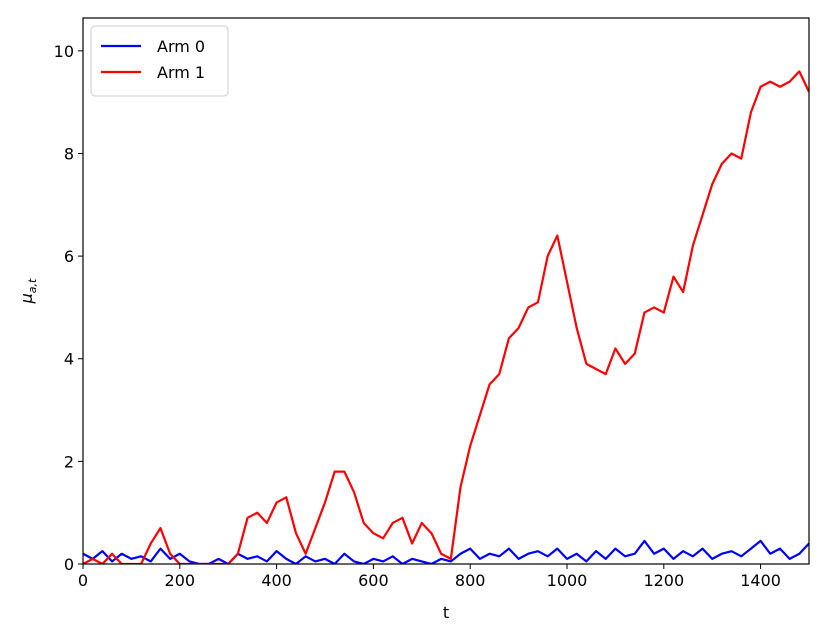 This screenshot has width=831, height=644. I want to click on legend-box, so click(159, 61).